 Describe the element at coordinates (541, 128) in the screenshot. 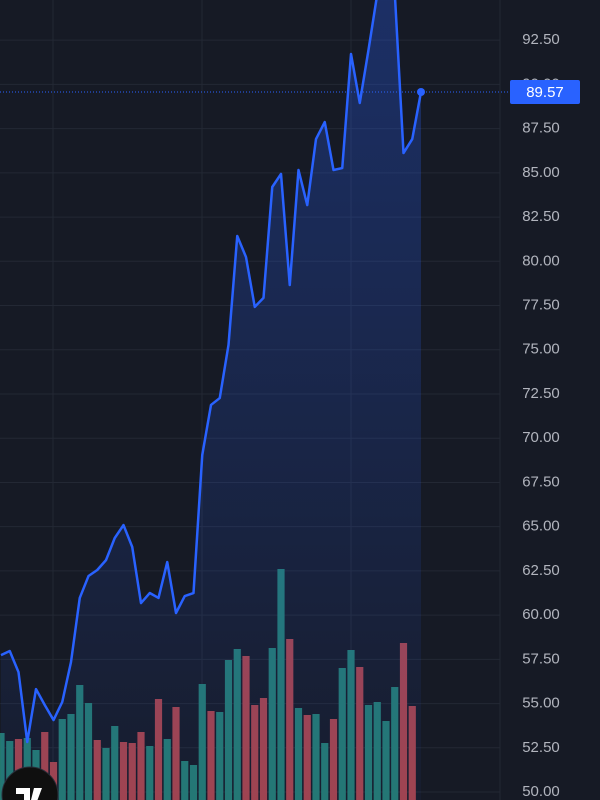

I see `y-tick-label: 87.50` at that location.